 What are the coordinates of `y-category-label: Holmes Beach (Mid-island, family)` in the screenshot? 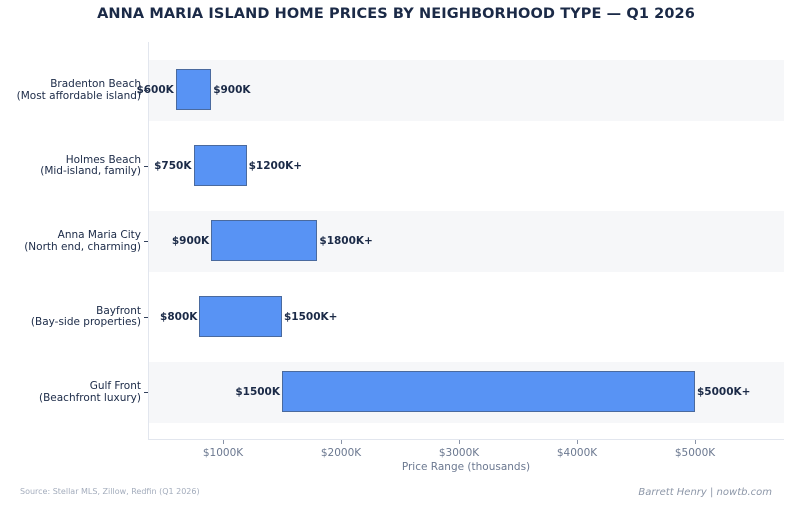 It's located at (90, 165).